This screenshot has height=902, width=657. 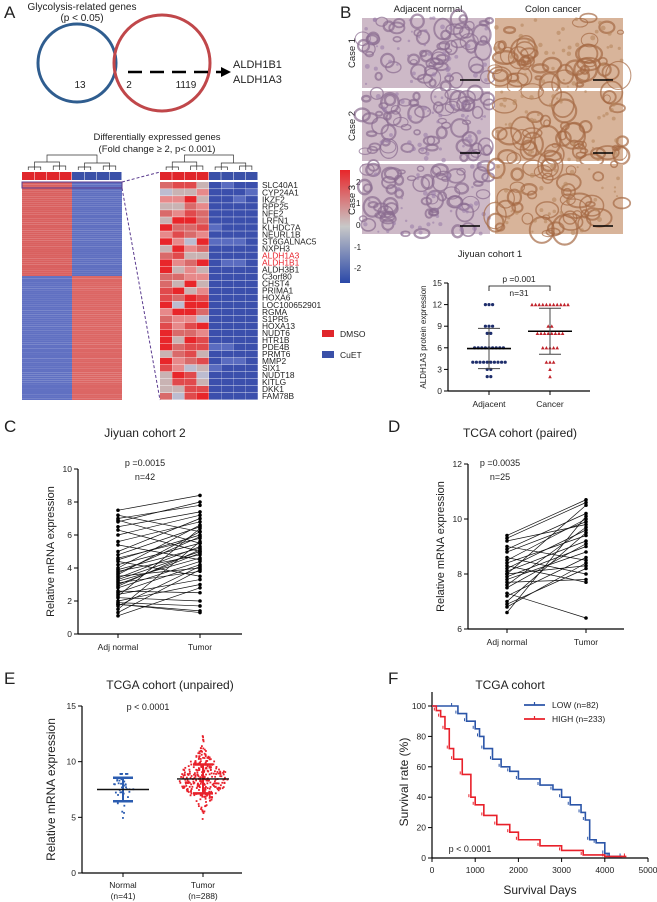 What do you see at coordinates (69, 634) in the screenshot?
I see `y-tick-label: 0` at bounding box center [69, 634].